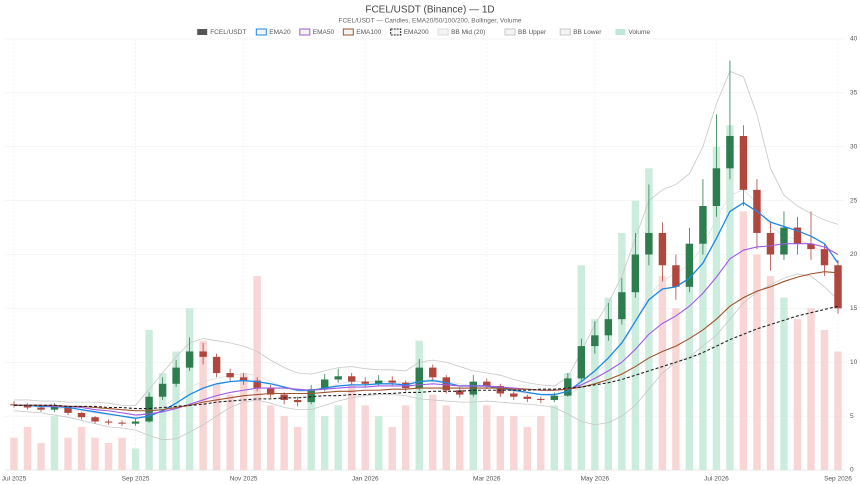 The width and height of the screenshot is (860, 484). I want to click on legend-label: Volume, so click(639, 32).